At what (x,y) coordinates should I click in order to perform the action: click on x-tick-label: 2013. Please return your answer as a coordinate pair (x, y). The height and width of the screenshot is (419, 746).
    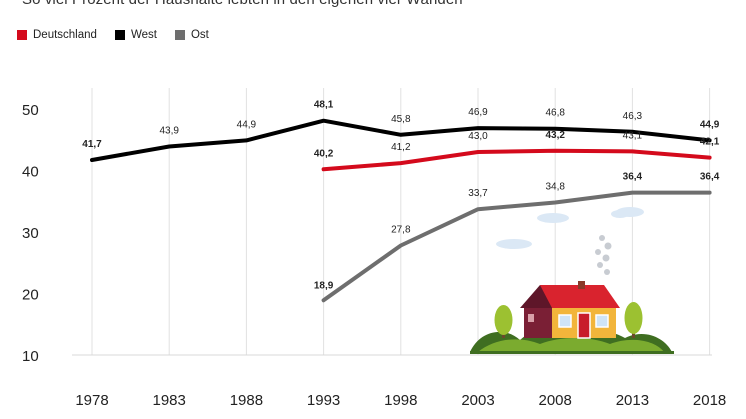
    Looking at the image, I should click on (632, 400).